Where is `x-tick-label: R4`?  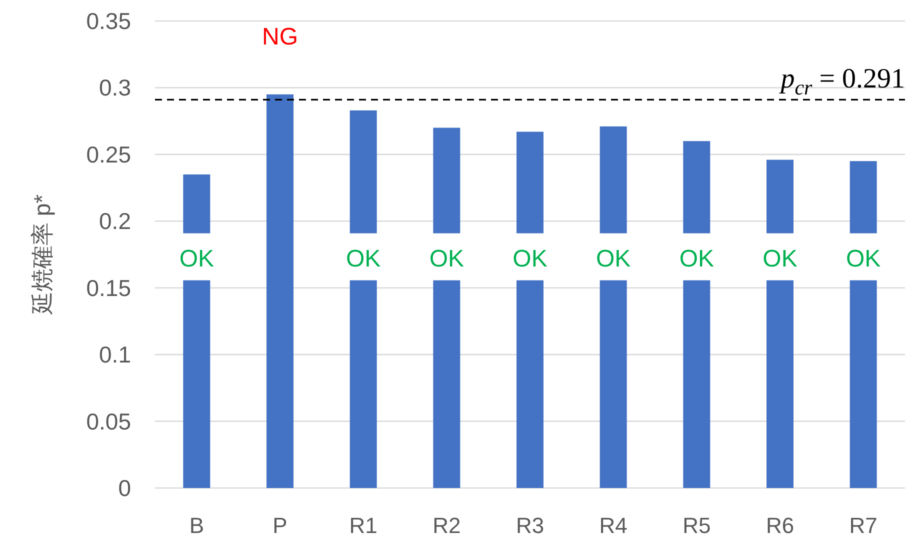 x-tick-label: R4 is located at coordinates (613, 525).